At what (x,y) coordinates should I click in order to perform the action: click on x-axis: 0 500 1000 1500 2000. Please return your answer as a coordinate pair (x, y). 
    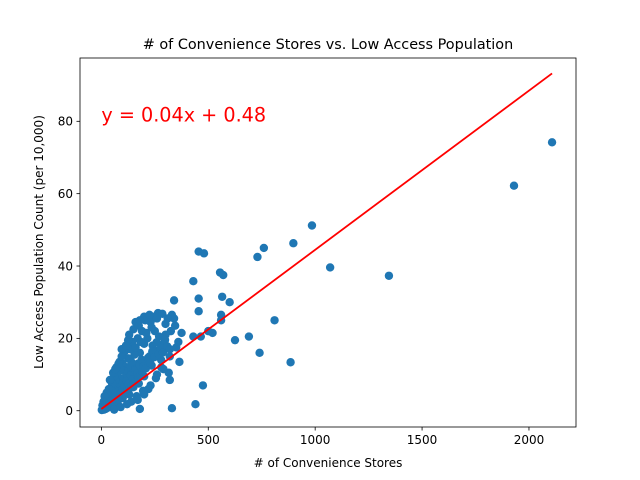
    Looking at the image, I should click on (321, 437).